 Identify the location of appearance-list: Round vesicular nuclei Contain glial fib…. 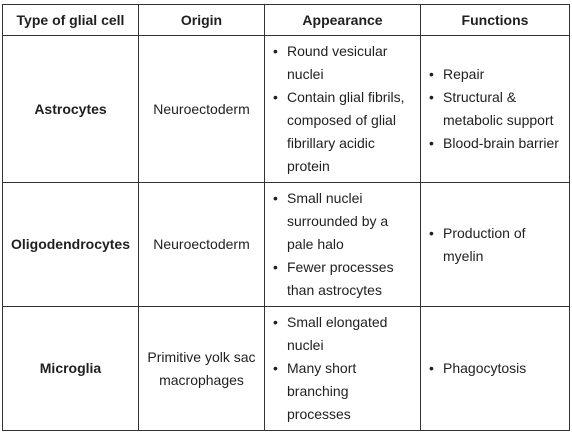
(342, 109).